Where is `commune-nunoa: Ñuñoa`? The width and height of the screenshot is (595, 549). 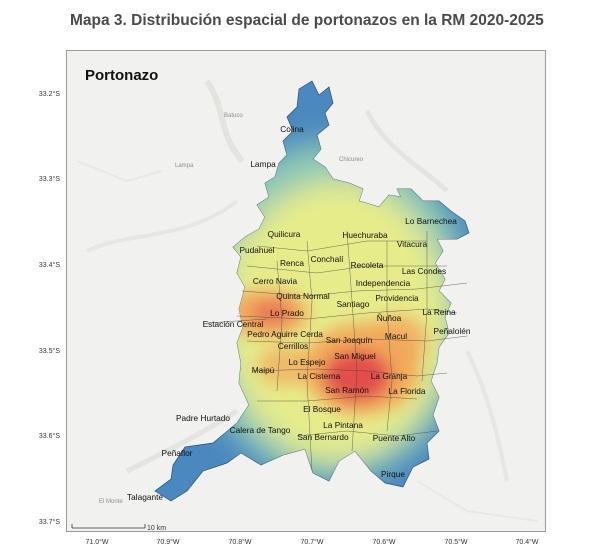 commune-nunoa: Ñuñoa is located at coordinates (389, 318).